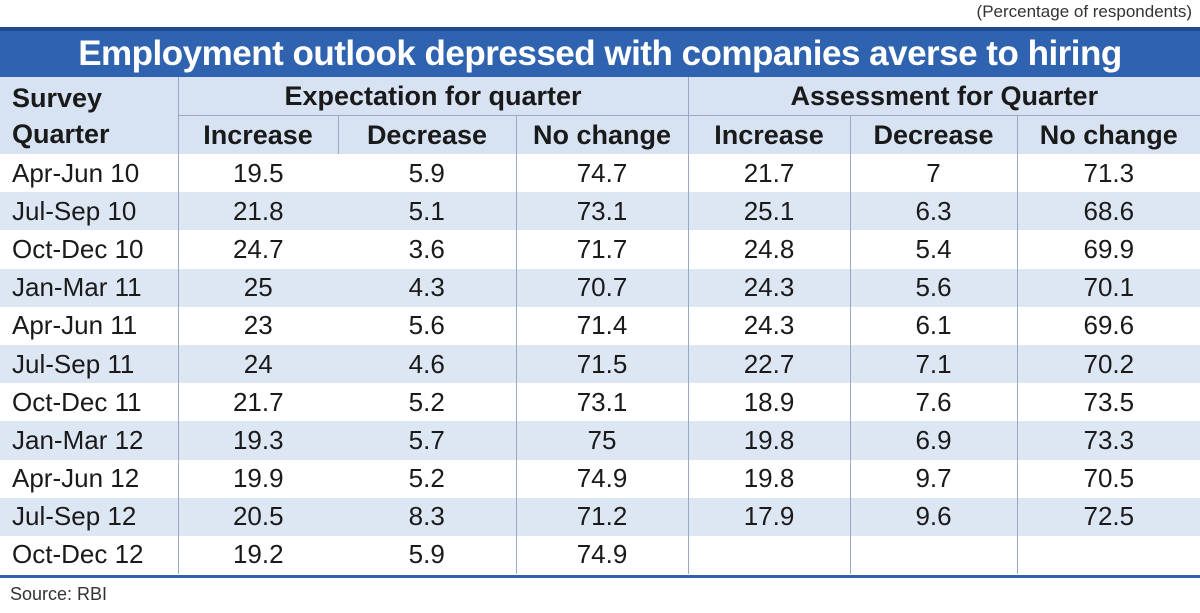 The width and height of the screenshot is (1200, 613). Describe the element at coordinates (769, 555) in the screenshot. I see `cell-ass-increase` at that location.